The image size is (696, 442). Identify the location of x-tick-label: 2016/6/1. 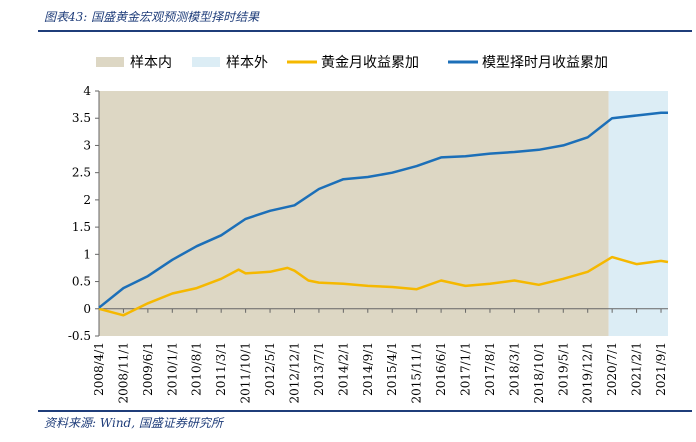
(441, 369).